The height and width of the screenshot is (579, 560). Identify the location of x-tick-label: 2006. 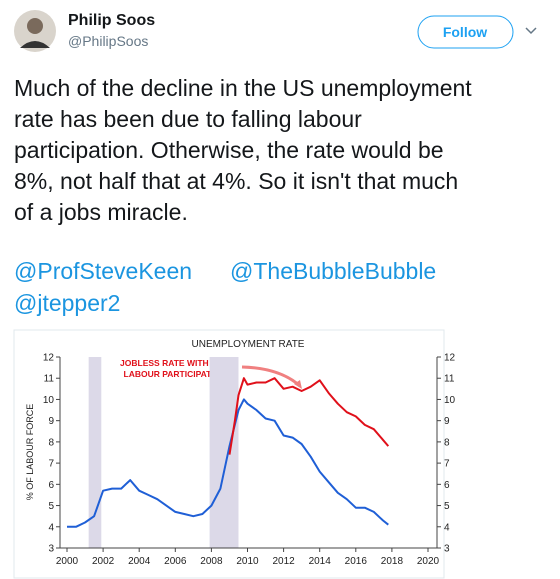
(175, 561).